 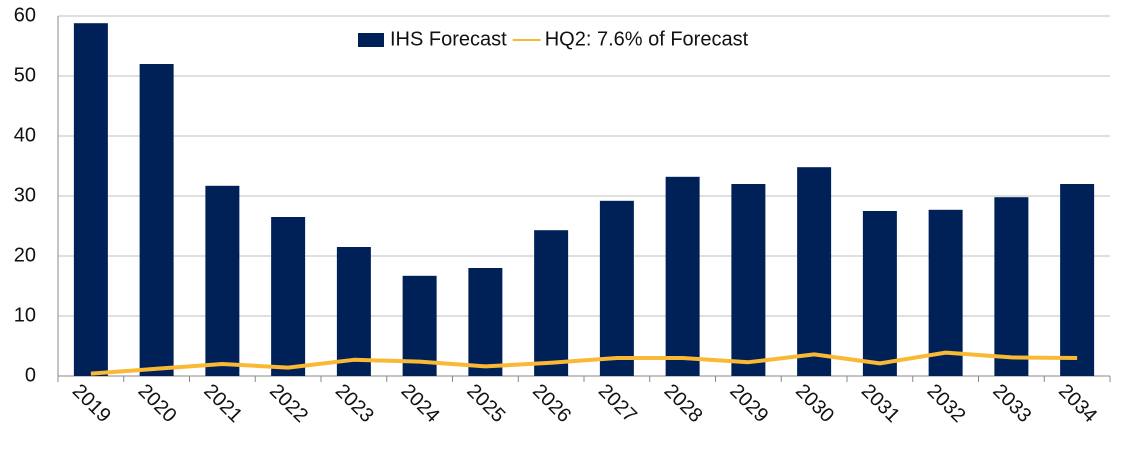 I want to click on line, so click(x=584, y=363).